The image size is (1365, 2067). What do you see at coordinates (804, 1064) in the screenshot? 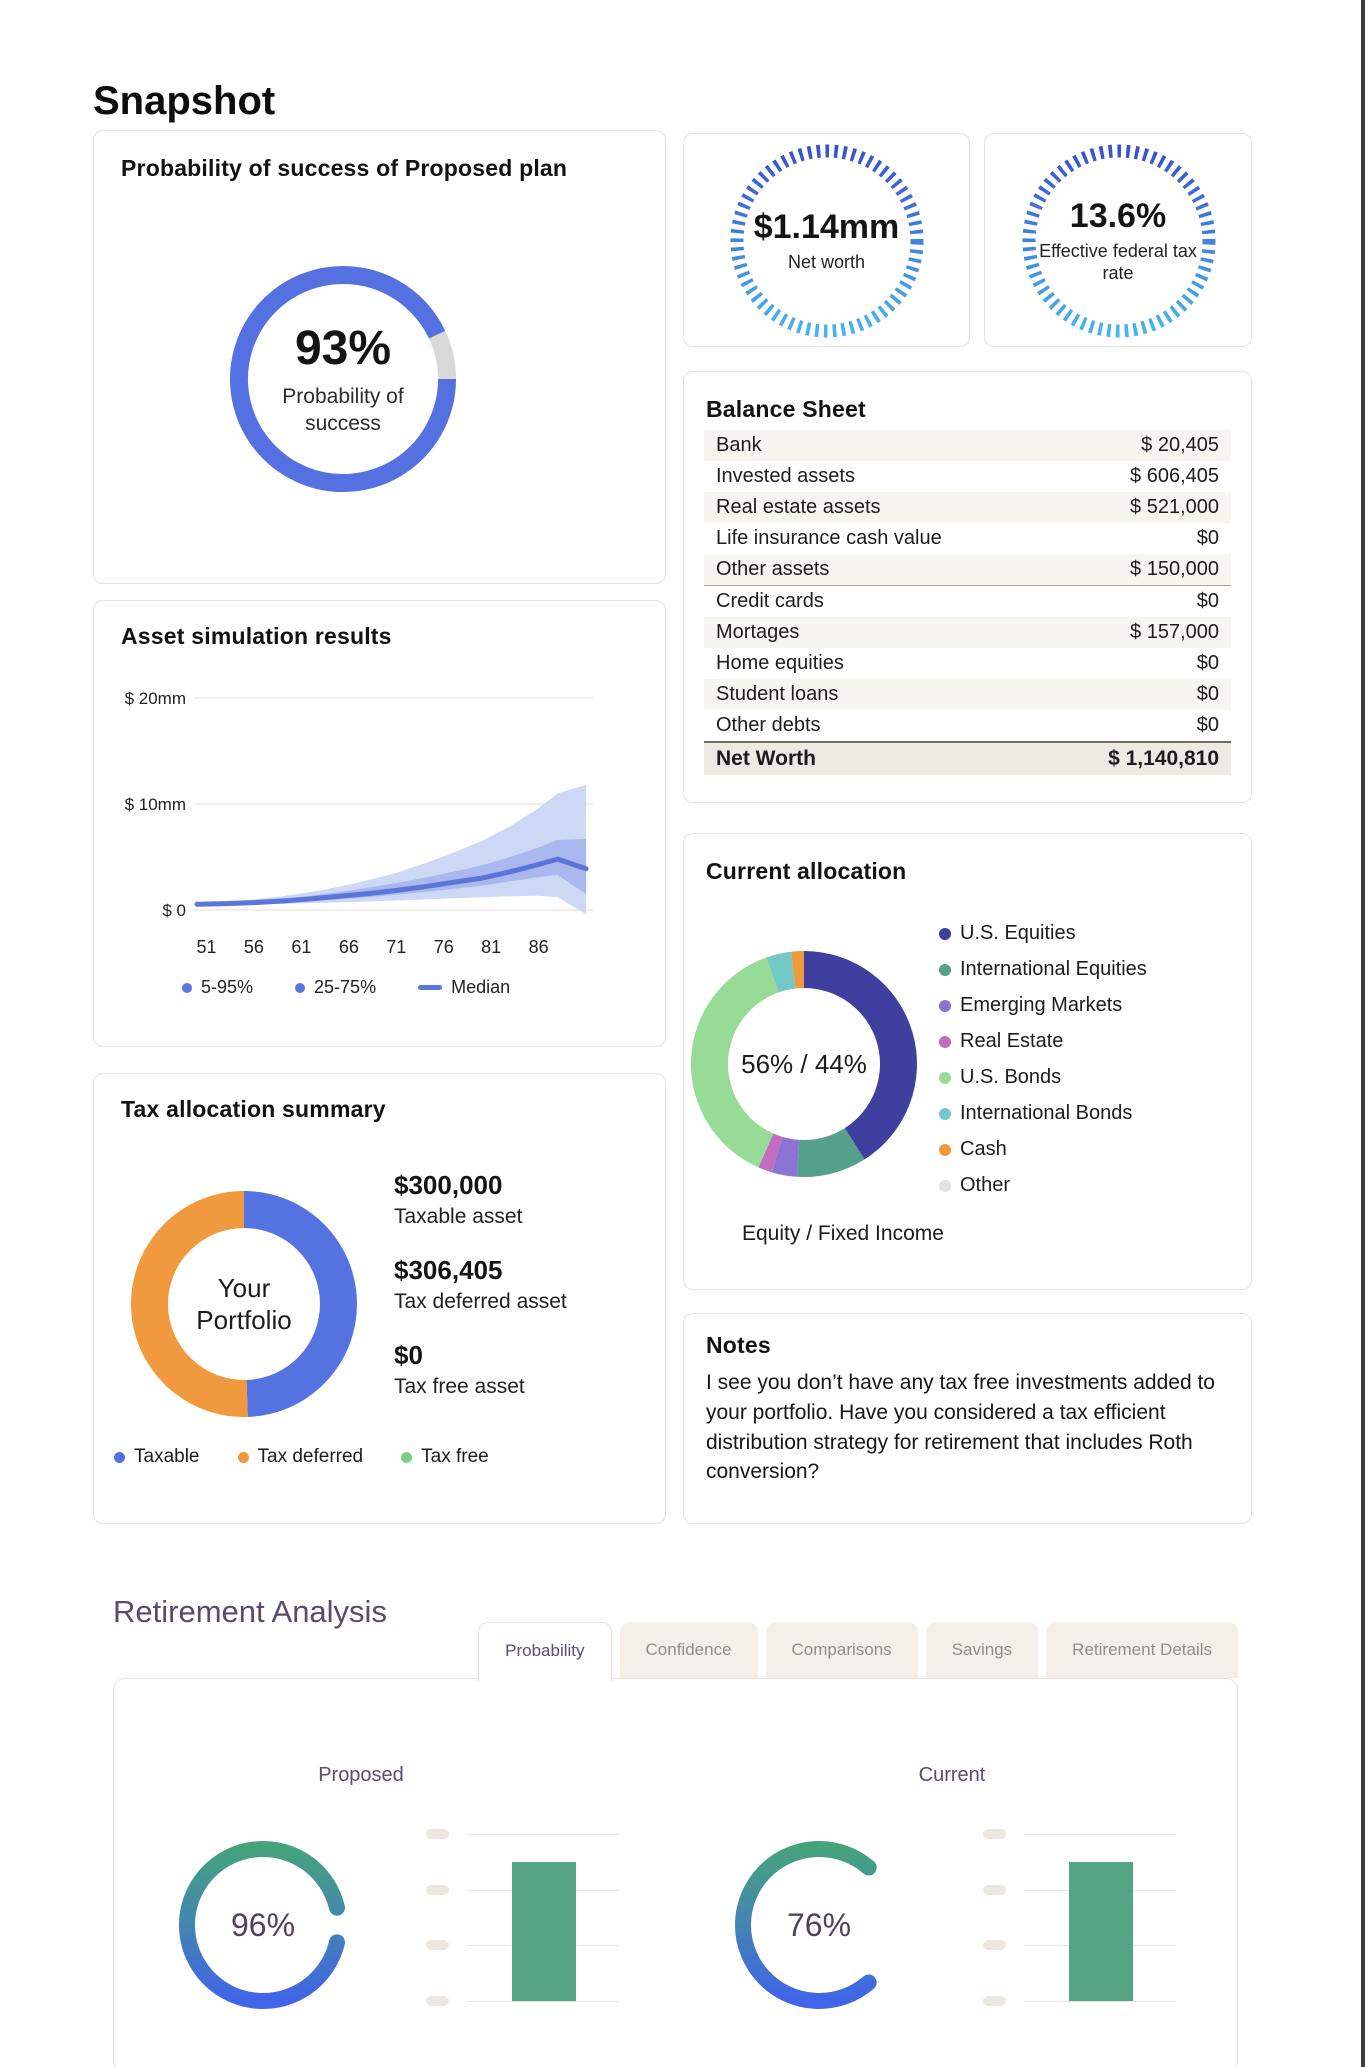
I see `current-allocation-donut-chart` at bounding box center [804, 1064].